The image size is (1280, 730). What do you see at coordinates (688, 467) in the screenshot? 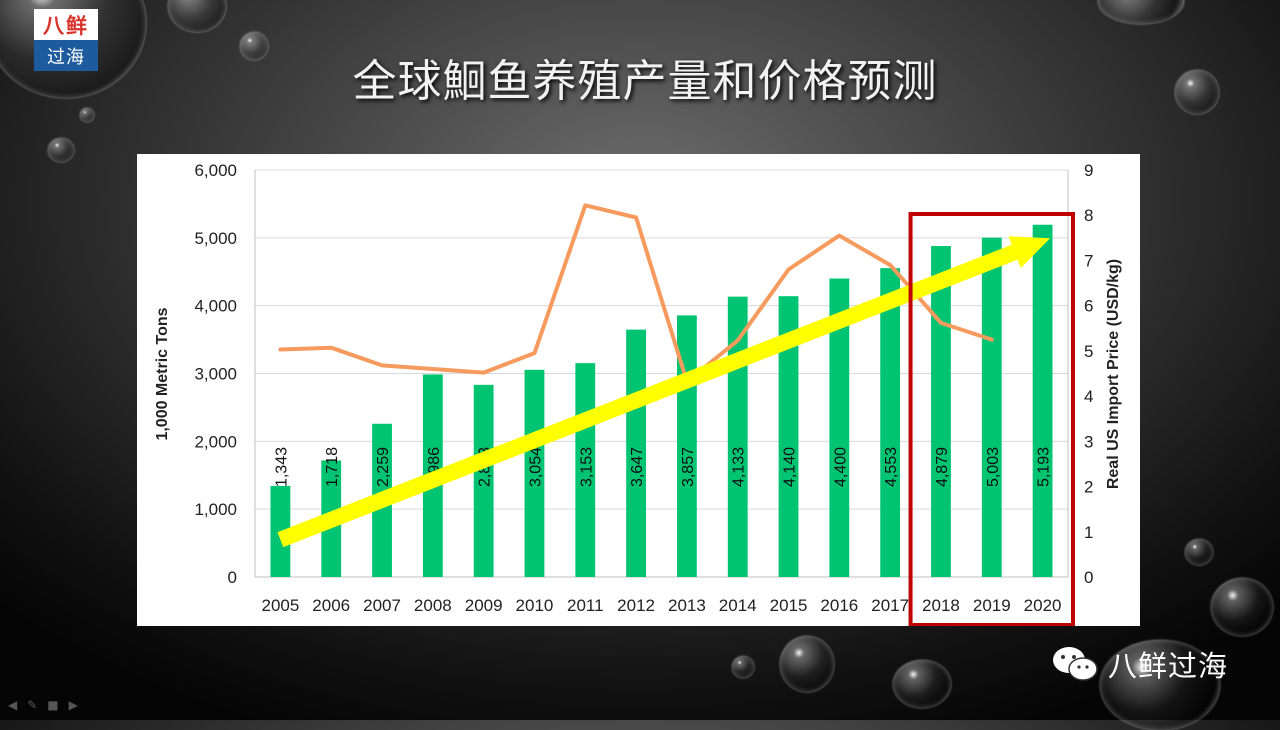
I see `bar-data-label: 3,857` at bounding box center [688, 467].